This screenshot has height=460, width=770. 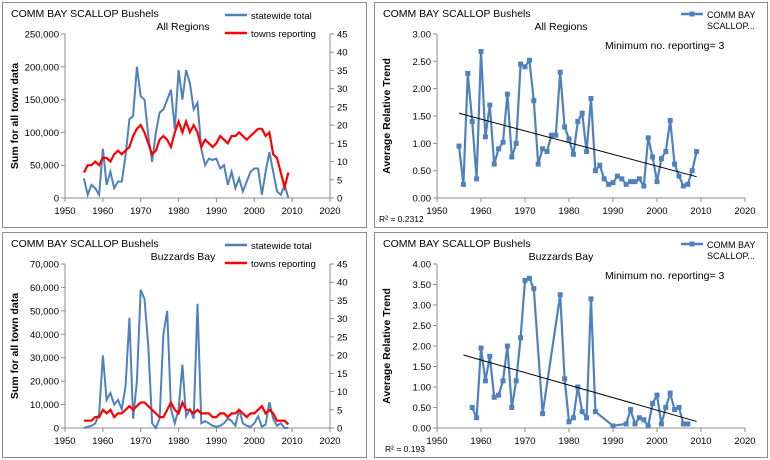 I want to click on x-tick-label: 2020, so click(x=329, y=211).